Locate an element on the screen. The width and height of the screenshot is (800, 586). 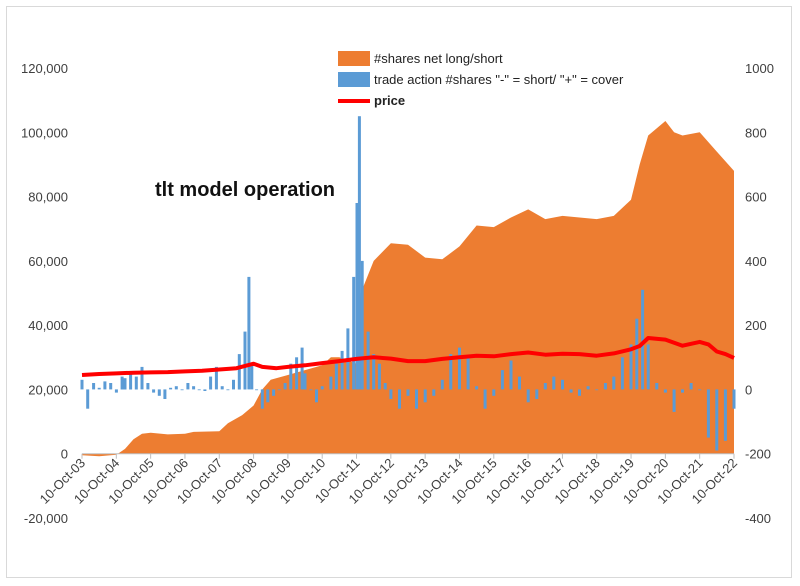
legend-label-net-shares: #shares net long/short is located at coordinates (438, 58).